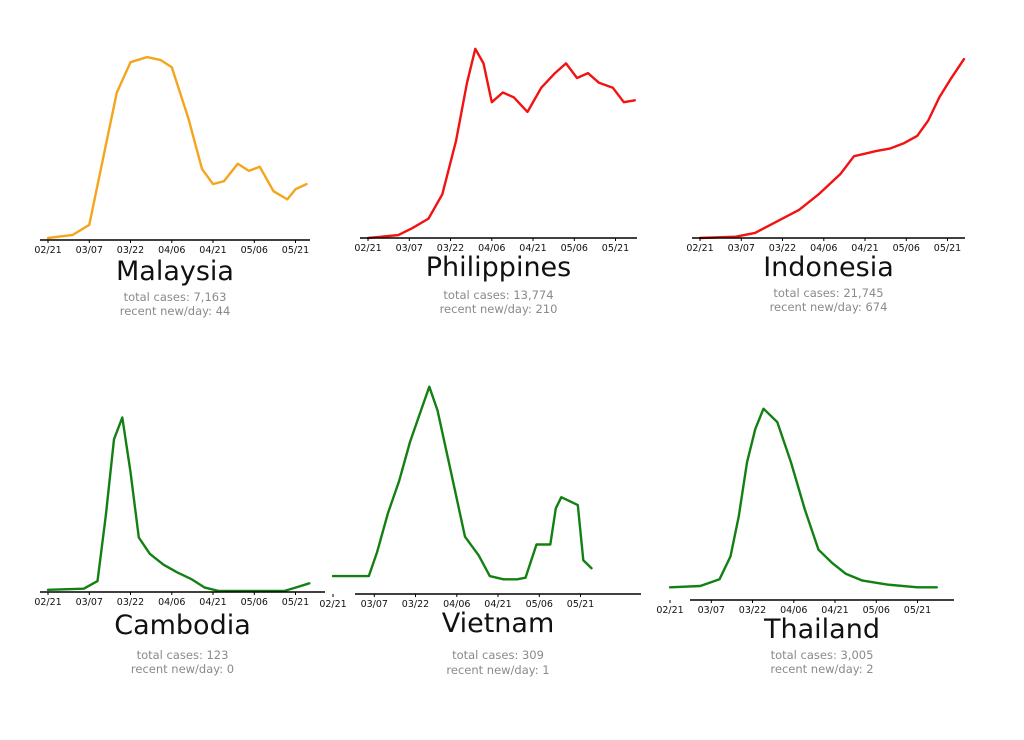  I want to click on chart-title: Thailand, so click(822, 629).